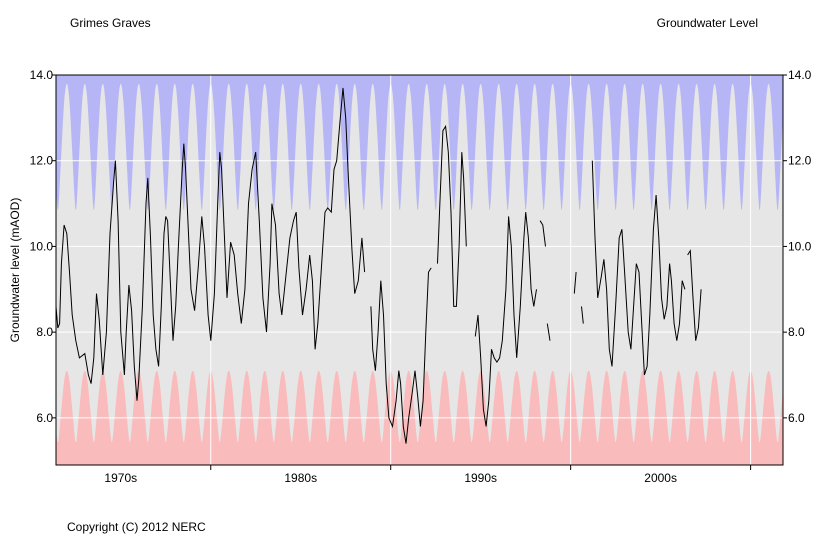 The image size is (824, 553). Describe the element at coordinates (44, 418) in the screenshot. I see `y-tick-label-left: 6.0` at that location.